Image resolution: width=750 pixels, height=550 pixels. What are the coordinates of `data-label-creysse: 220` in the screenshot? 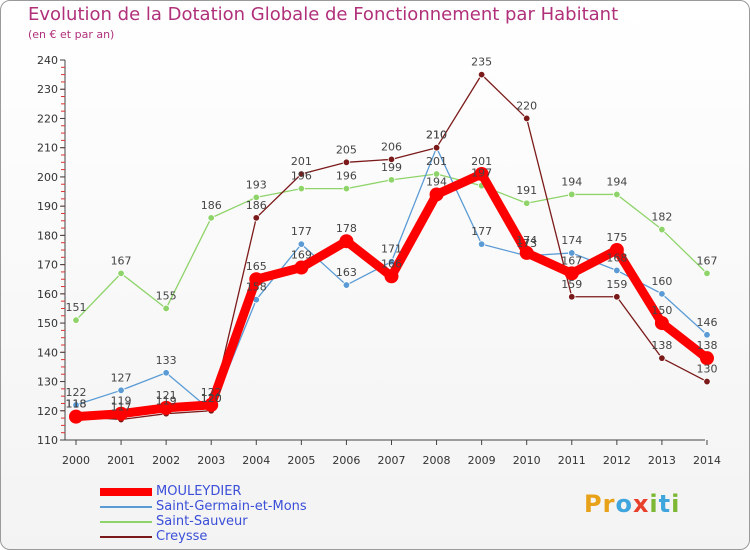 It's located at (526, 105).